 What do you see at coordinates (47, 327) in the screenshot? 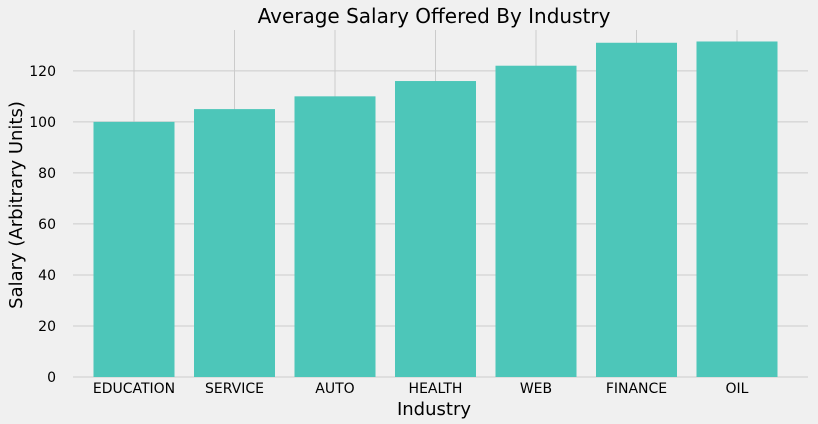
I see `y-tick-label: 20` at bounding box center [47, 327].